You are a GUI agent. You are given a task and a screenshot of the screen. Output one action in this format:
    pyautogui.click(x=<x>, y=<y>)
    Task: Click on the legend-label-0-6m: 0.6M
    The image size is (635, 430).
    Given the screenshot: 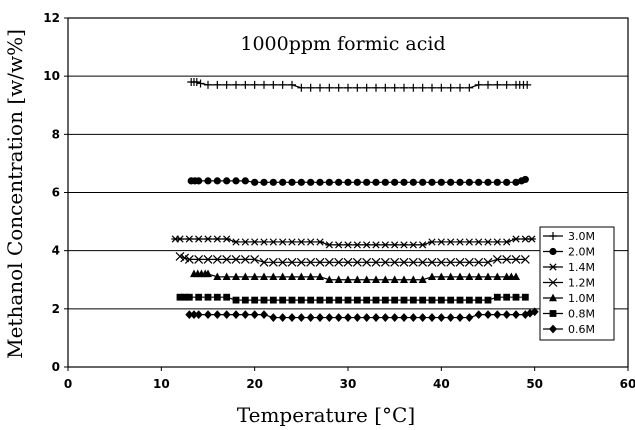 What is the action you would take?
    pyautogui.click(x=581, y=329)
    